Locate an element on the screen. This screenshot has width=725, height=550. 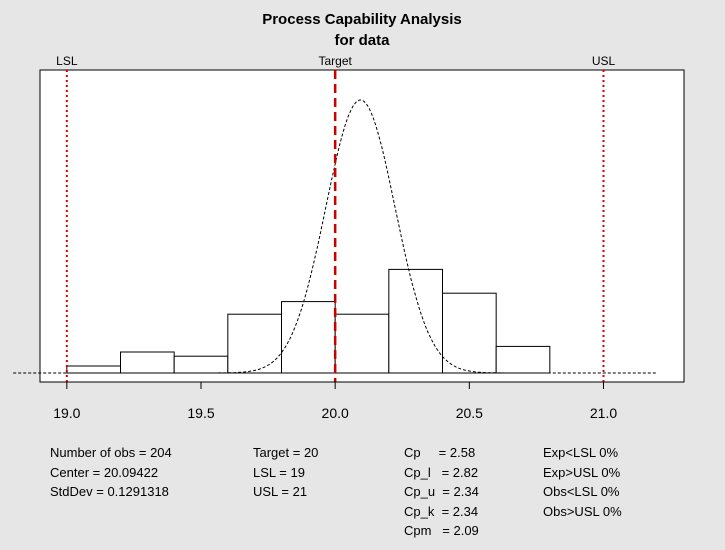
stat-cp-k: Cp_k = 2.34 is located at coordinates (441, 511).